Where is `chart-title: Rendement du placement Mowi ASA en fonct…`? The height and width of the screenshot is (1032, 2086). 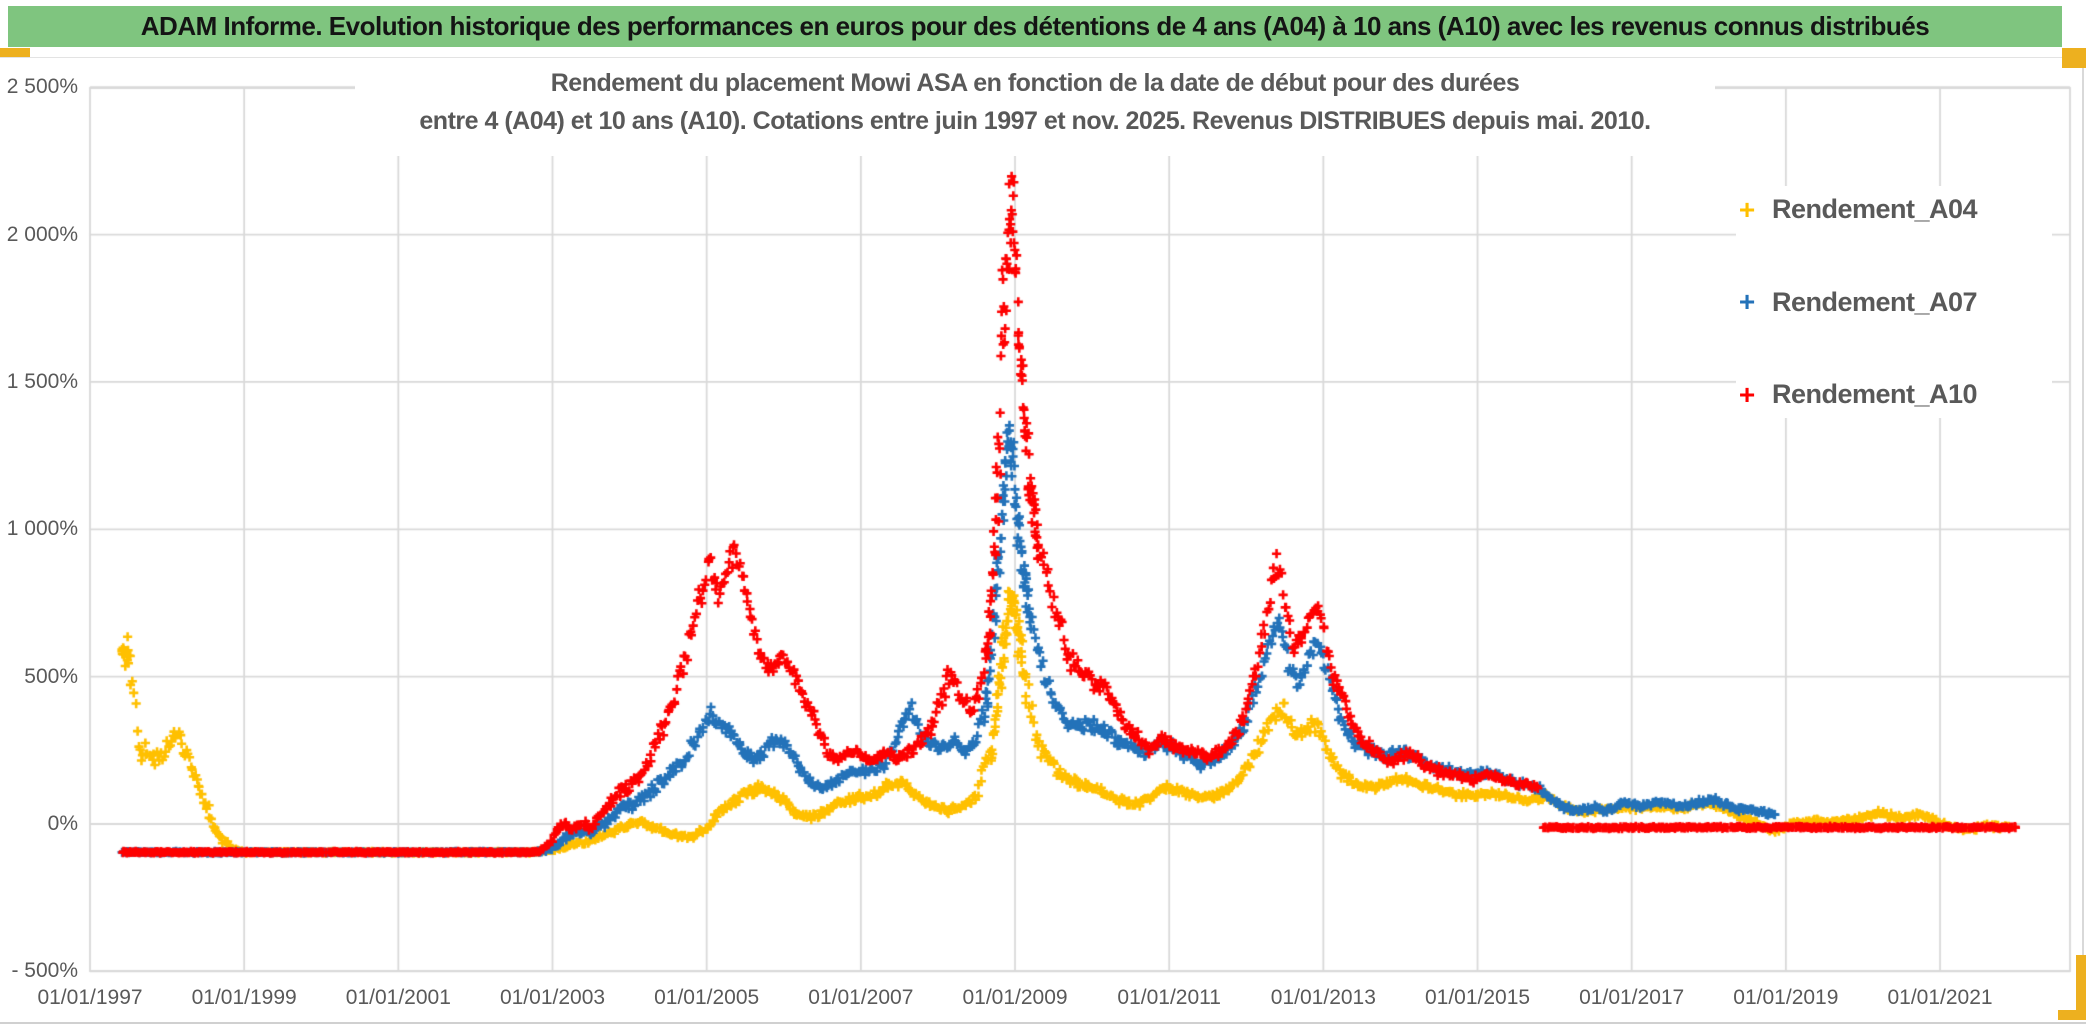
chart-title: Rendement du placement Mowi ASA en fonct… is located at coordinates (1035, 110).